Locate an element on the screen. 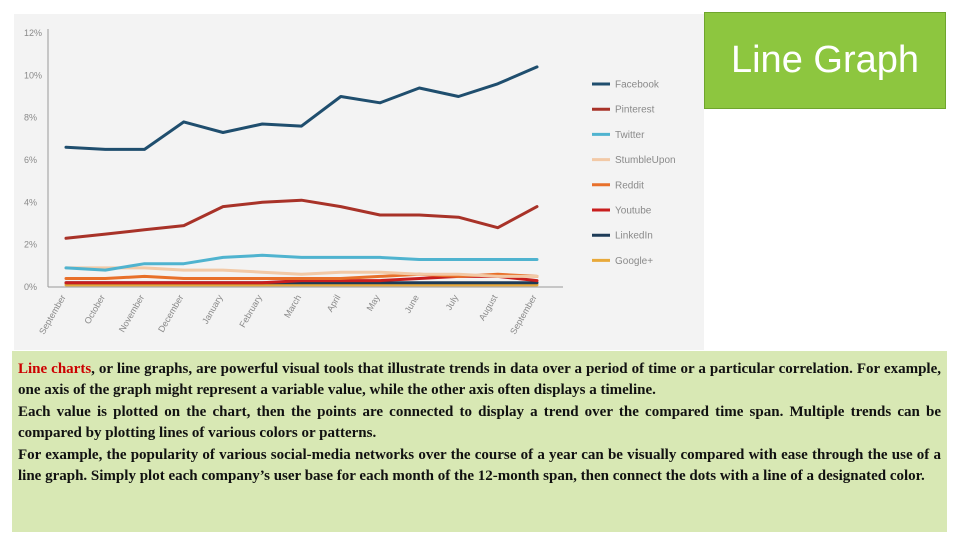 The image size is (960, 540). y-tick-label: 12% is located at coordinates (33, 33).